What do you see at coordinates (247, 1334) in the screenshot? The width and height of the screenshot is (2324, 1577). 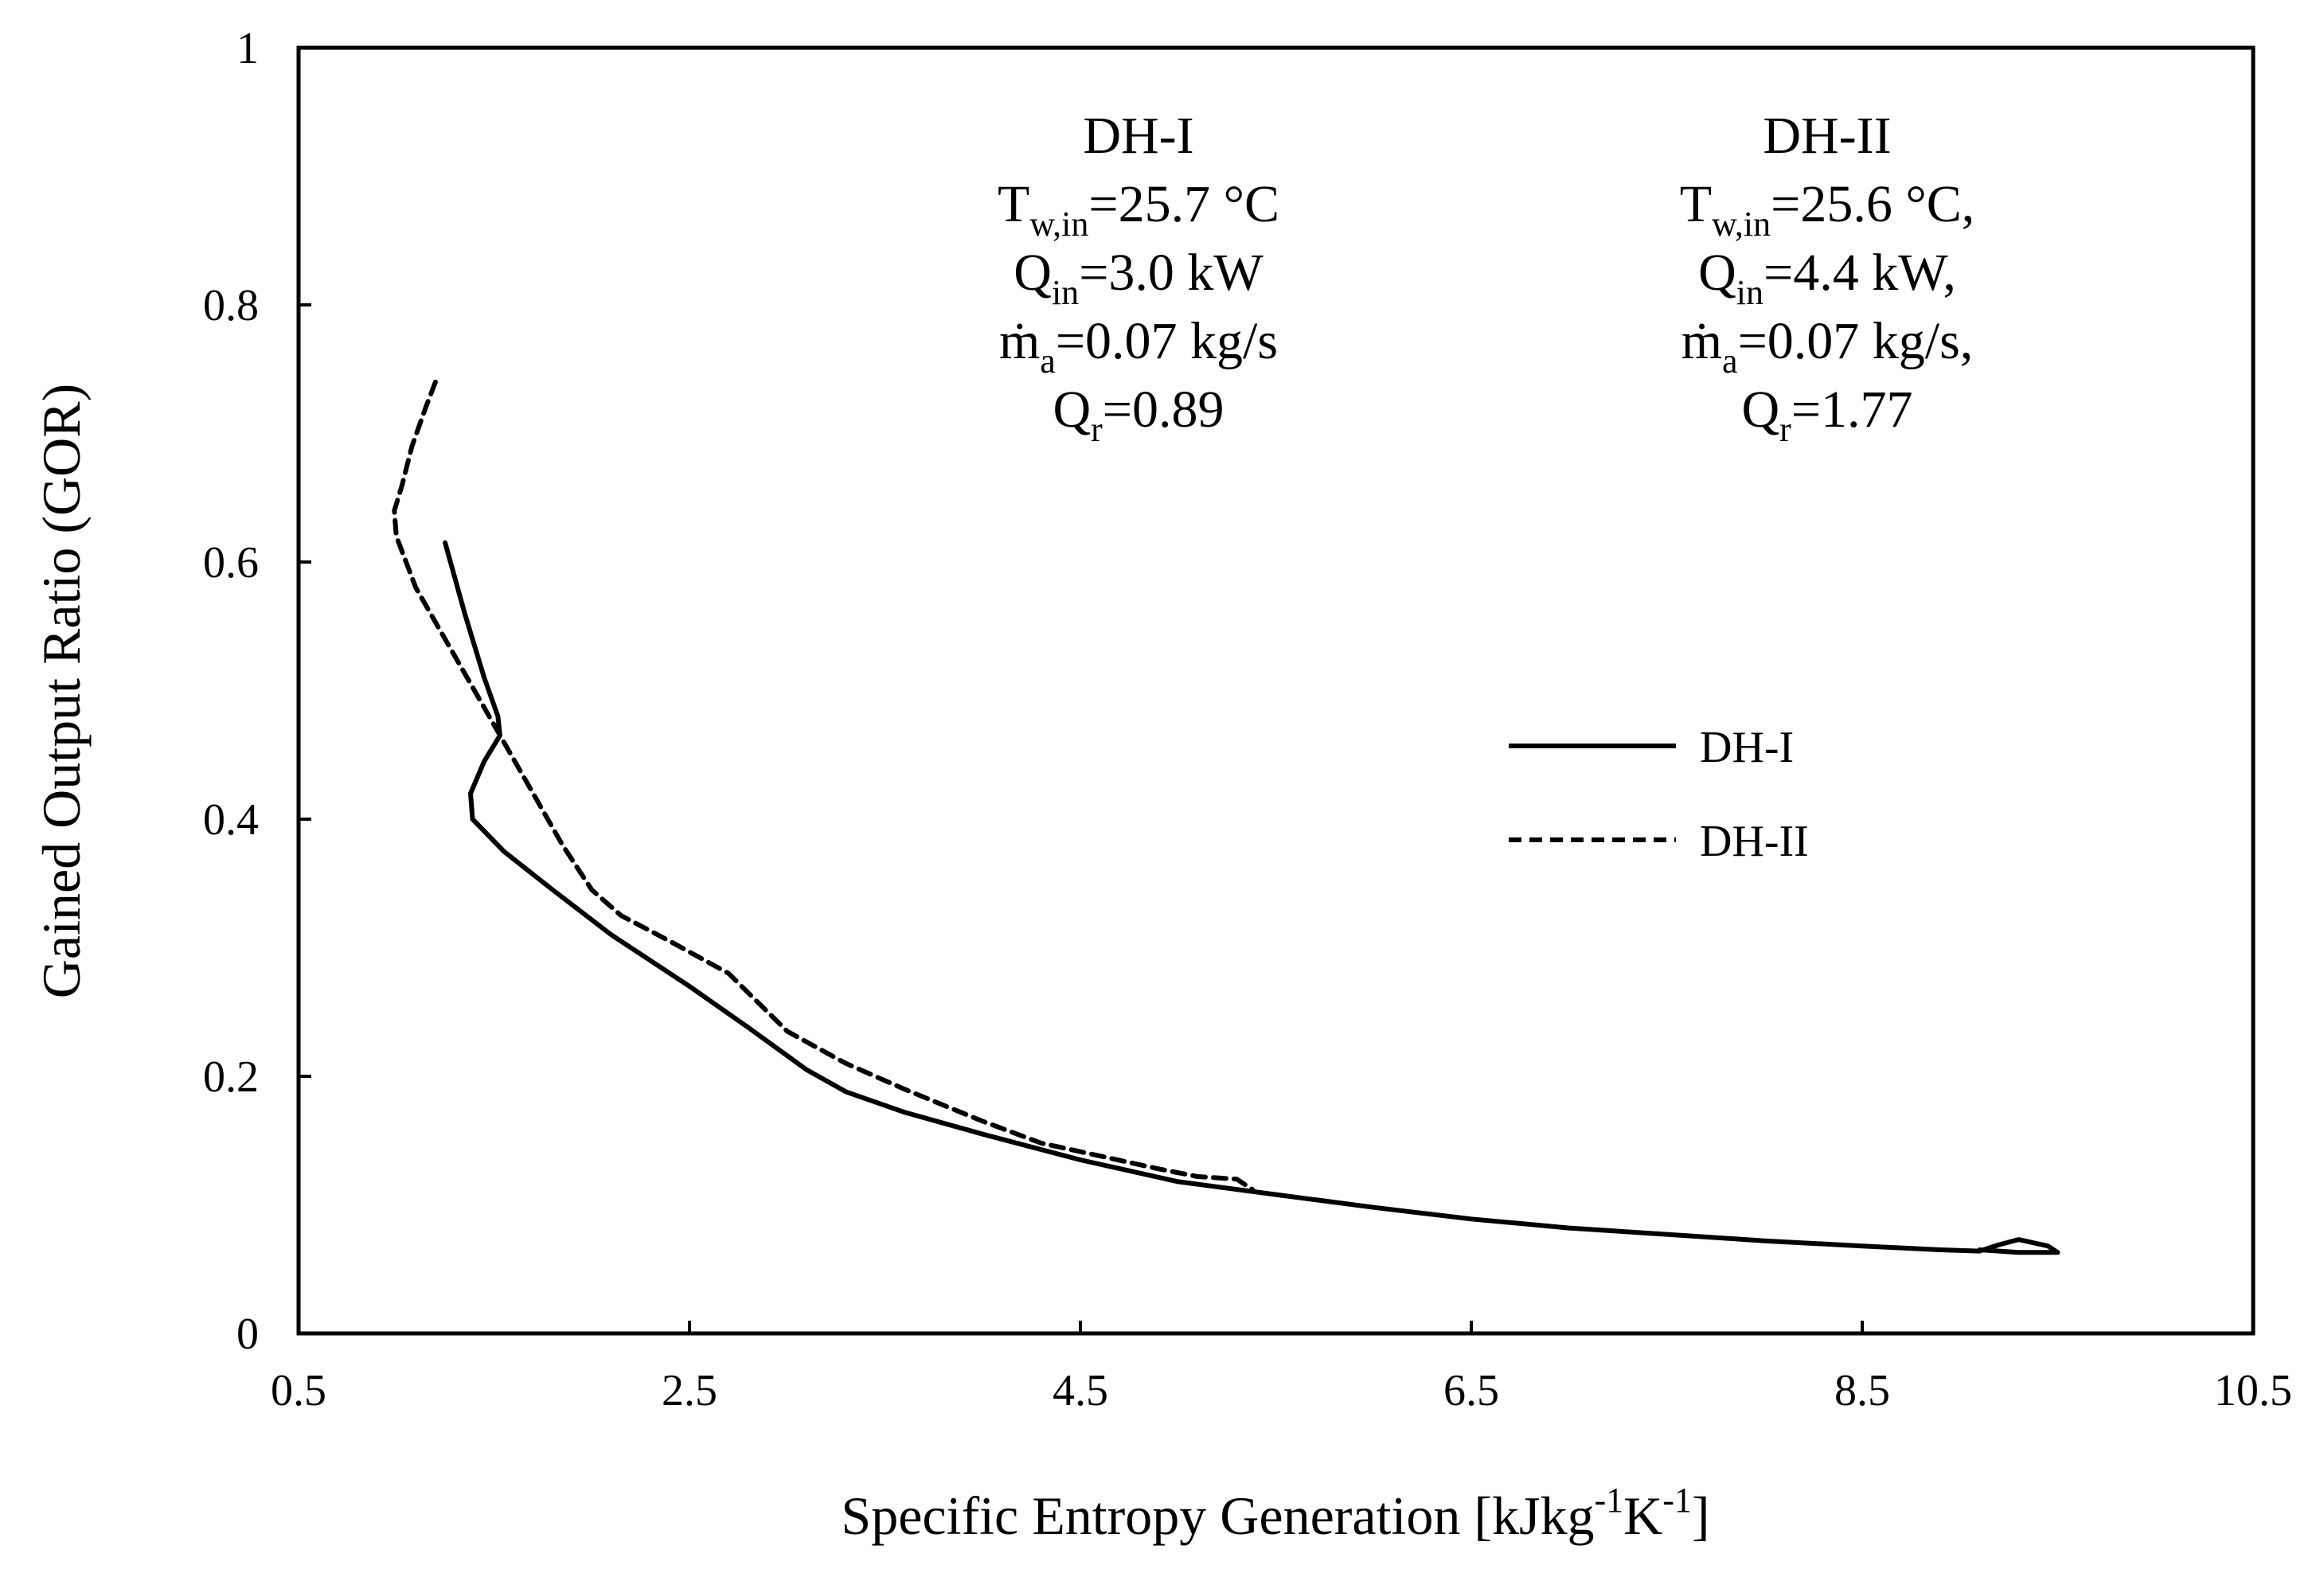 I see `y-tick-label: 0` at bounding box center [247, 1334].